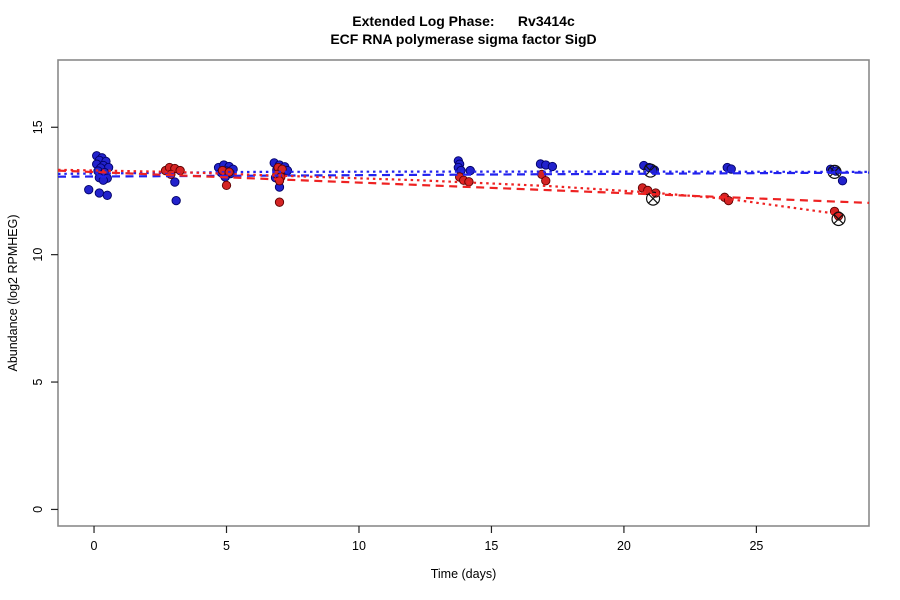 The height and width of the screenshot is (600, 900). Describe the element at coordinates (463, 172) in the screenshot. I see `blue-dotted-fit-line` at that location.